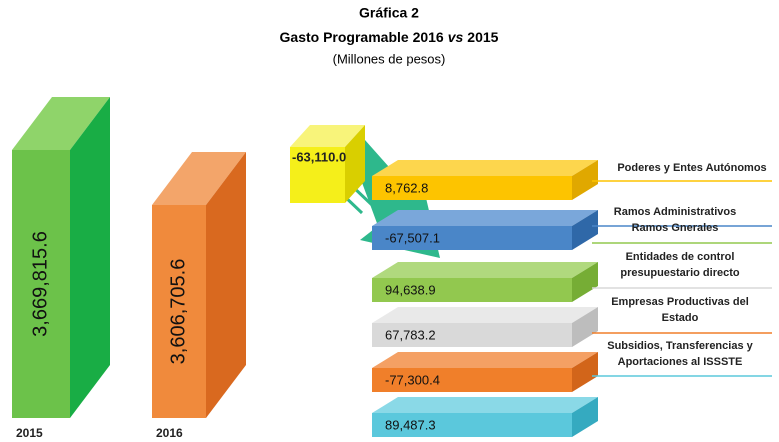 The width and height of the screenshot is (779, 442). What do you see at coordinates (319, 156) in the screenshot?
I see `difference-value: -63,110.0` at bounding box center [319, 156].